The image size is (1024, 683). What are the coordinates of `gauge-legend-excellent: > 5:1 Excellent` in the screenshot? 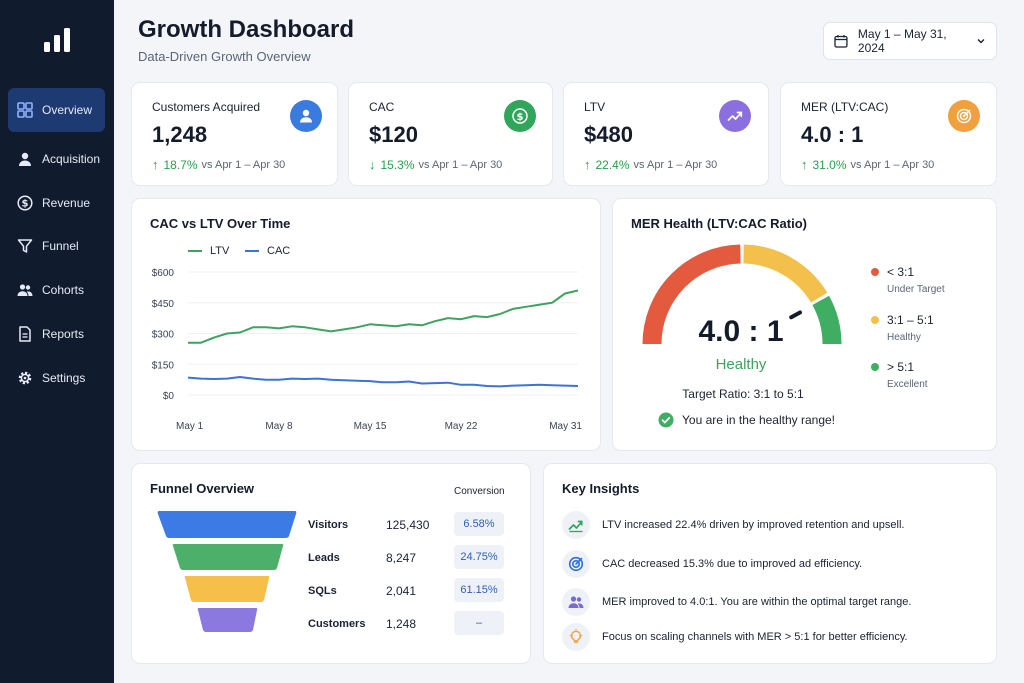 It's located at (899, 375).